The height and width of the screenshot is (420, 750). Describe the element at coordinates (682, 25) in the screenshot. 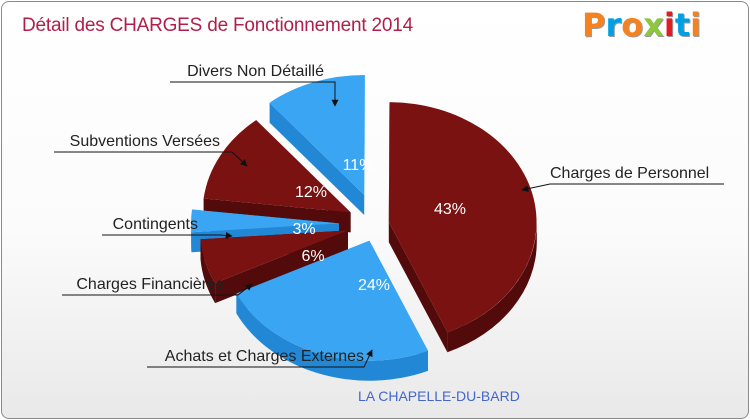

I see `logo-letter: t` at that location.